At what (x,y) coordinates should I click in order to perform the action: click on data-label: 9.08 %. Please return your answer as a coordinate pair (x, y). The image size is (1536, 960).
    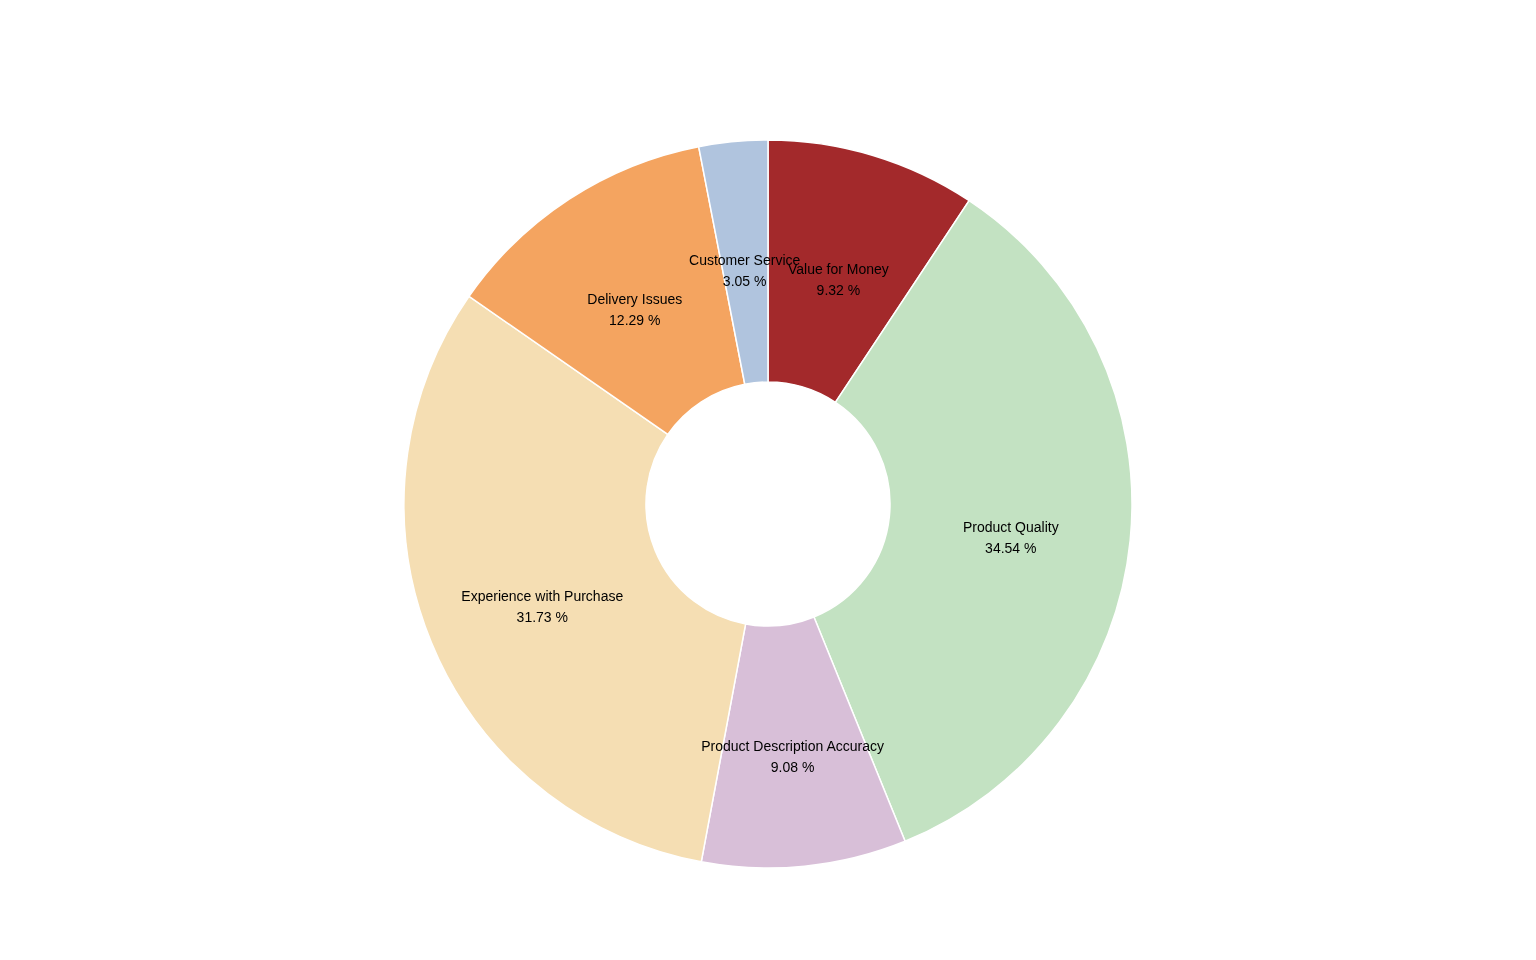
    Looking at the image, I should click on (792, 766).